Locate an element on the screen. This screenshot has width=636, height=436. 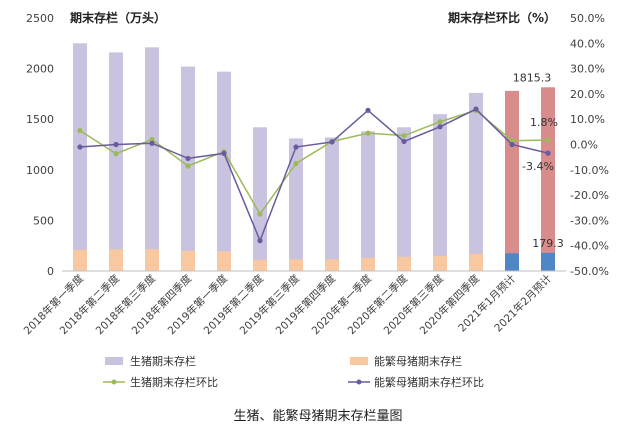
right-tick-label: -50.0% is located at coordinates (589, 271).